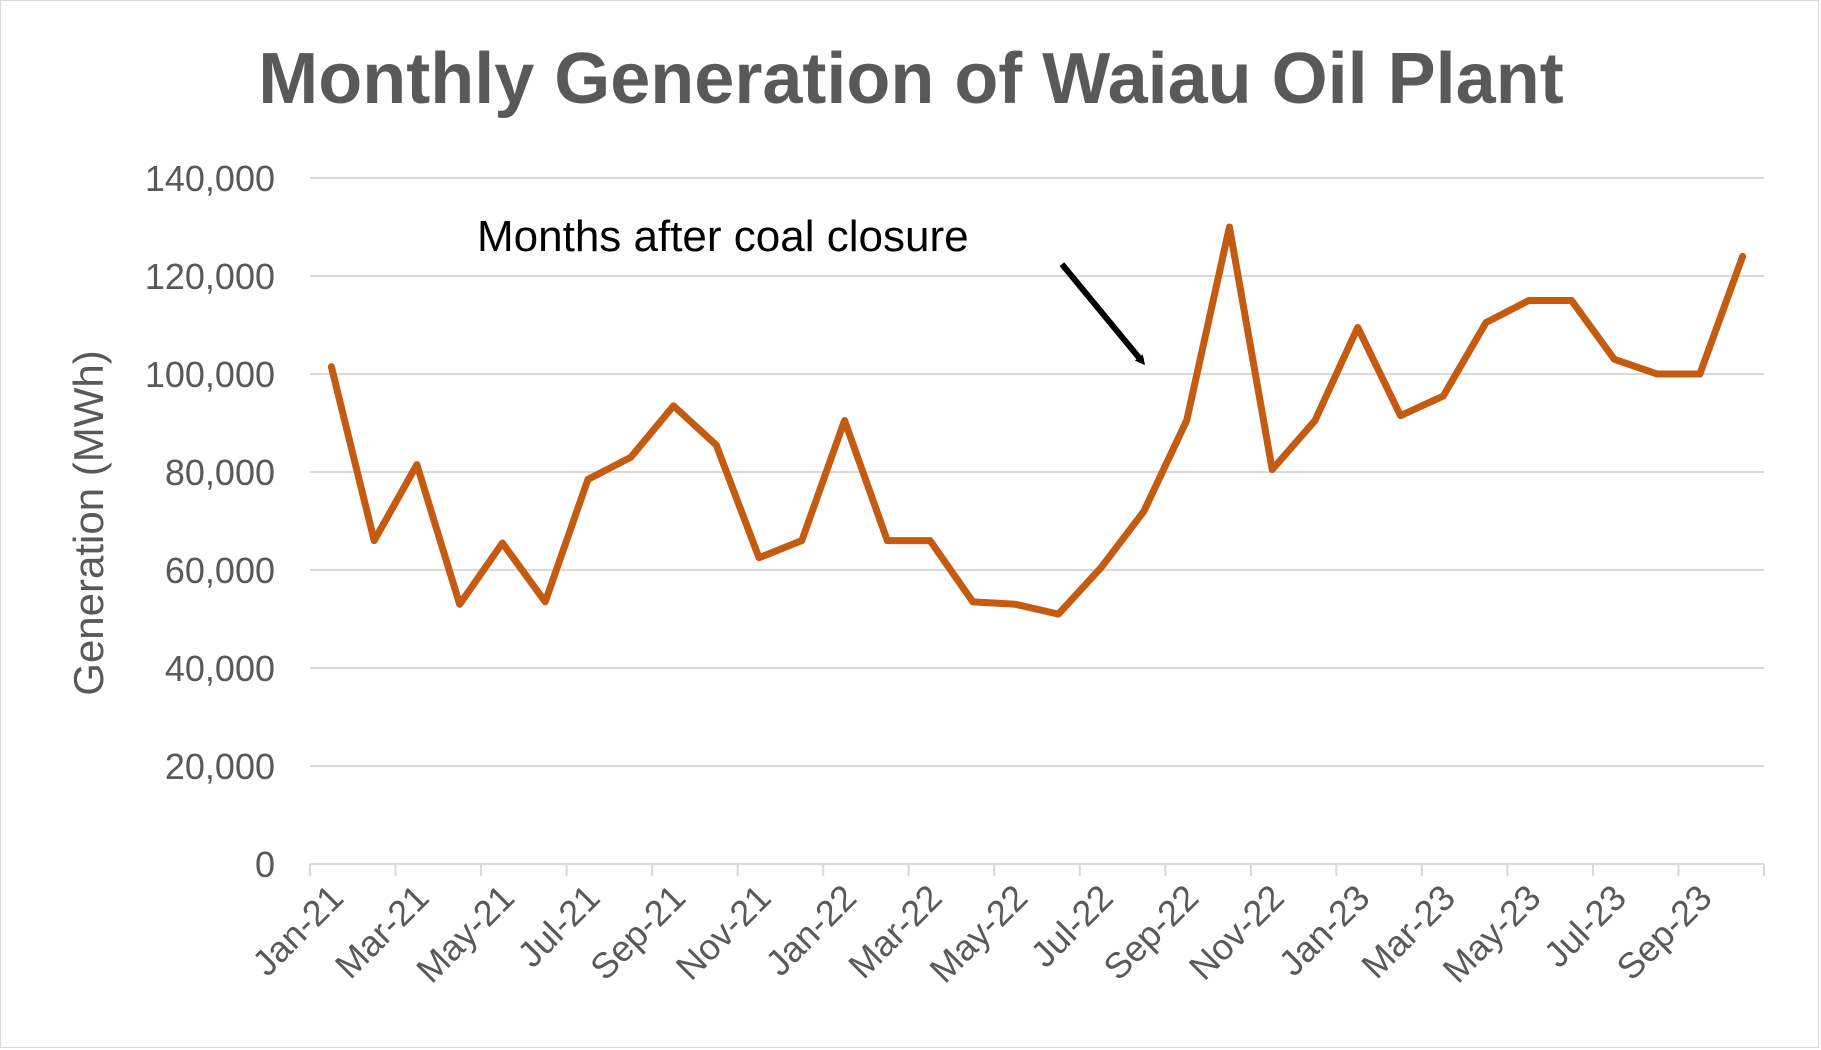 This screenshot has width=1821, height=1050. What do you see at coordinates (723, 236) in the screenshot?
I see `annotation-text: Months after coal closure` at bounding box center [723, 236].